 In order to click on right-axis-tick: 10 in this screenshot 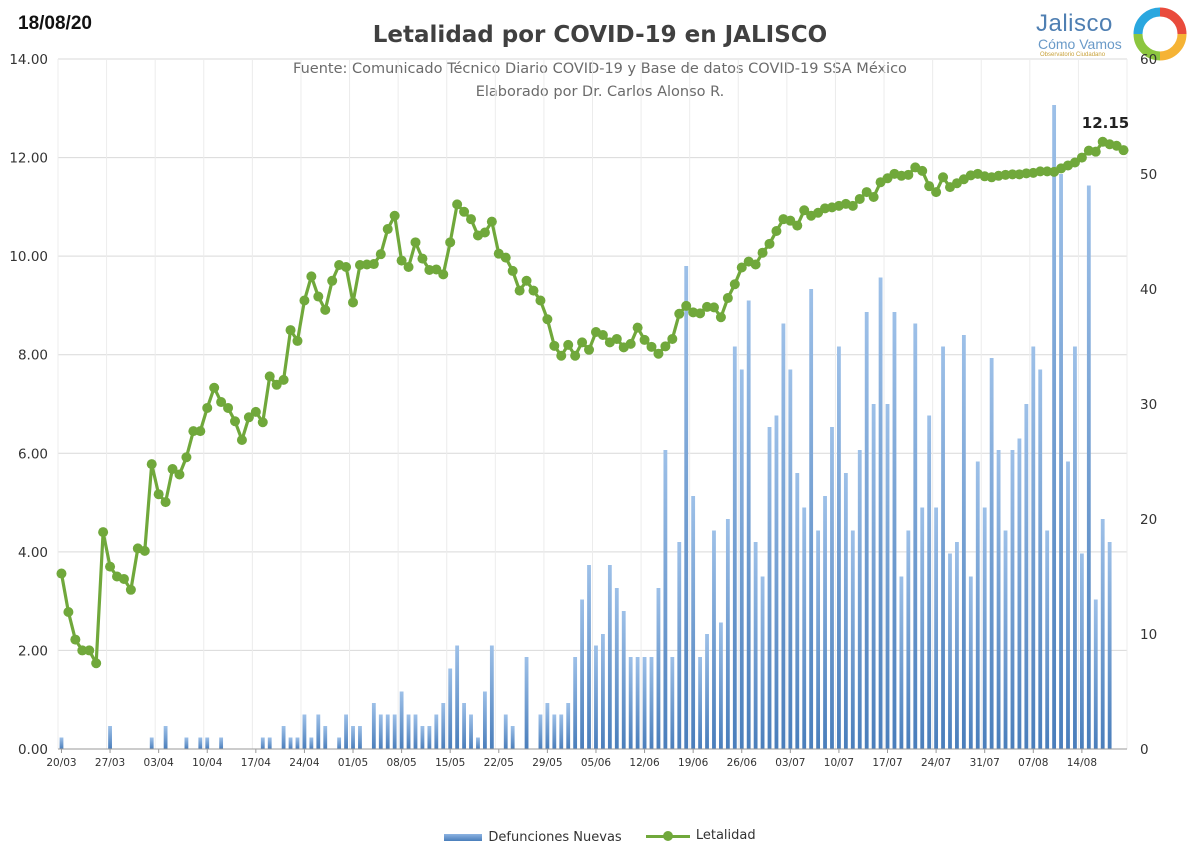, I will do `click(1148, 635)`.